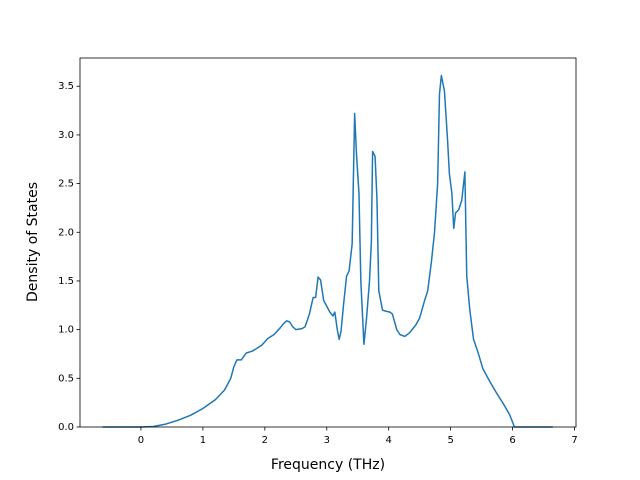 The width and height of the screenshot is (640, 480). What do you see at coordinates (450, 440) in the screenshot?
I see `x-tick-label: 5` at bounding box center [450, 440].